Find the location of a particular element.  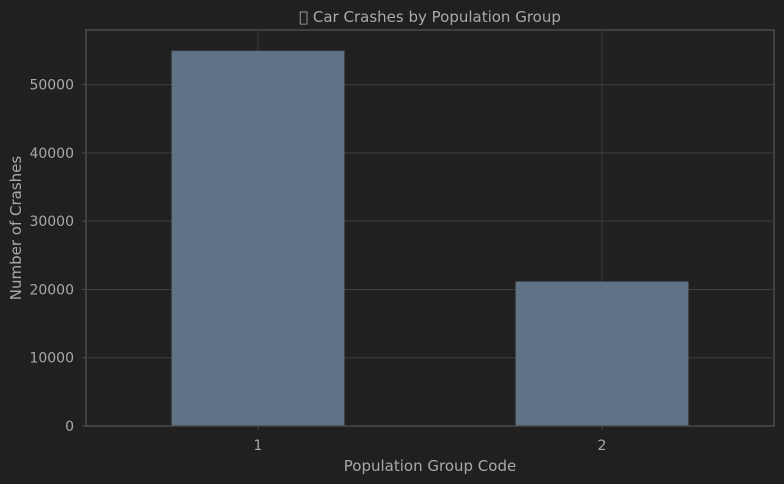

chart-title:  Car Crashes by Population Group is located at coordinates (430, 17).